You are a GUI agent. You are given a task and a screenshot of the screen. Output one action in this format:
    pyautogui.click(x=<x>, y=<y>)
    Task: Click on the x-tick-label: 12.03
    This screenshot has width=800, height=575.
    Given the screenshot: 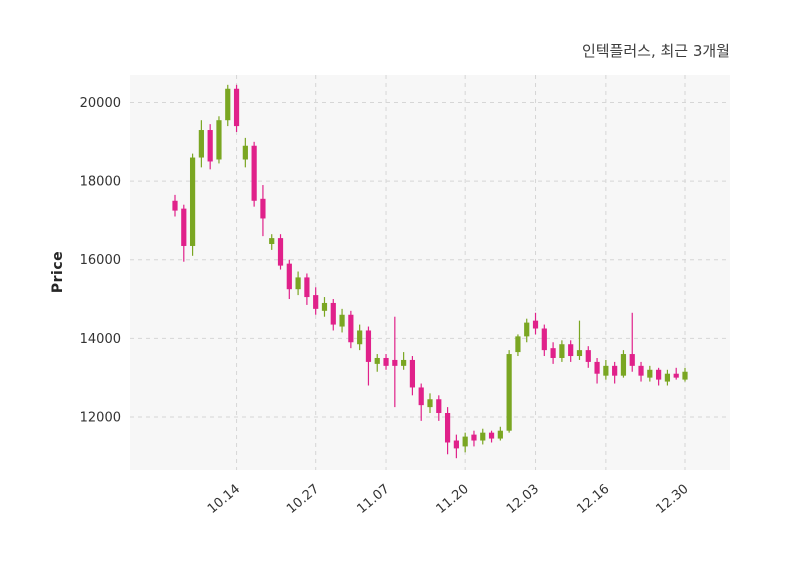 What is the action you would take?
    pyautogui.click(x=523, y=499)
    